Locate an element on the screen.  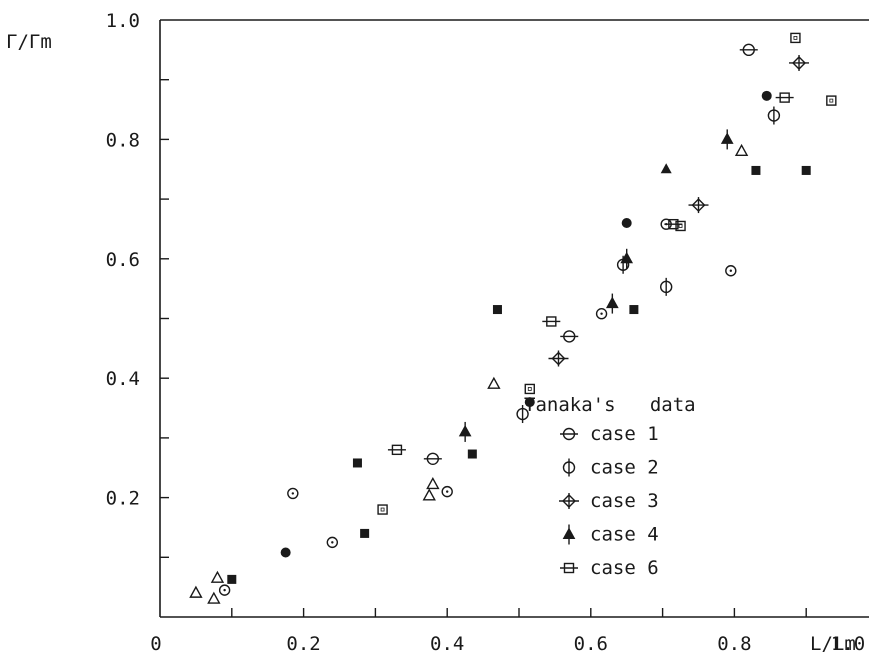
x-tick-label: 1.0 is located at coordinates (848, 644).